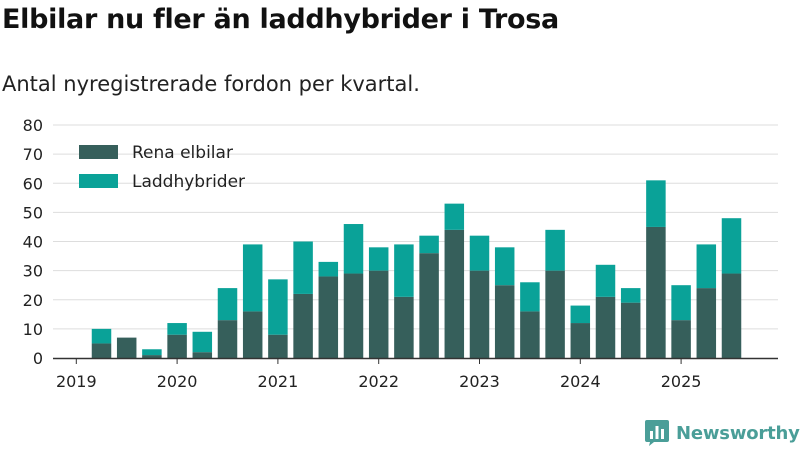 The width and height of the screenshot is (800, 450). What do you see at coordinates (415, 374) in the screenshot?
I see `x-axis: 2019 2020 2021 2022 2023 2024 2025` at bounding box center [415, 374].